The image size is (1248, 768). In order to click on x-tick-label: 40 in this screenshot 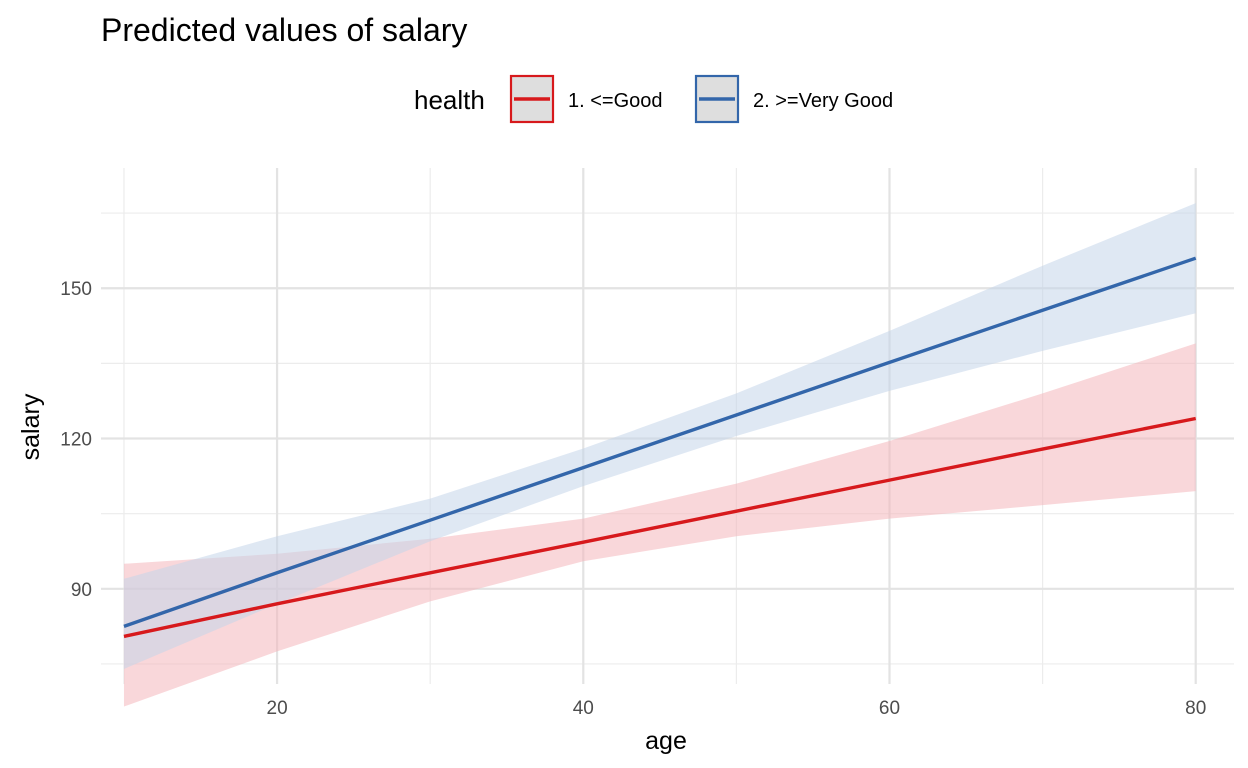, I will do `click(583, 708)`.